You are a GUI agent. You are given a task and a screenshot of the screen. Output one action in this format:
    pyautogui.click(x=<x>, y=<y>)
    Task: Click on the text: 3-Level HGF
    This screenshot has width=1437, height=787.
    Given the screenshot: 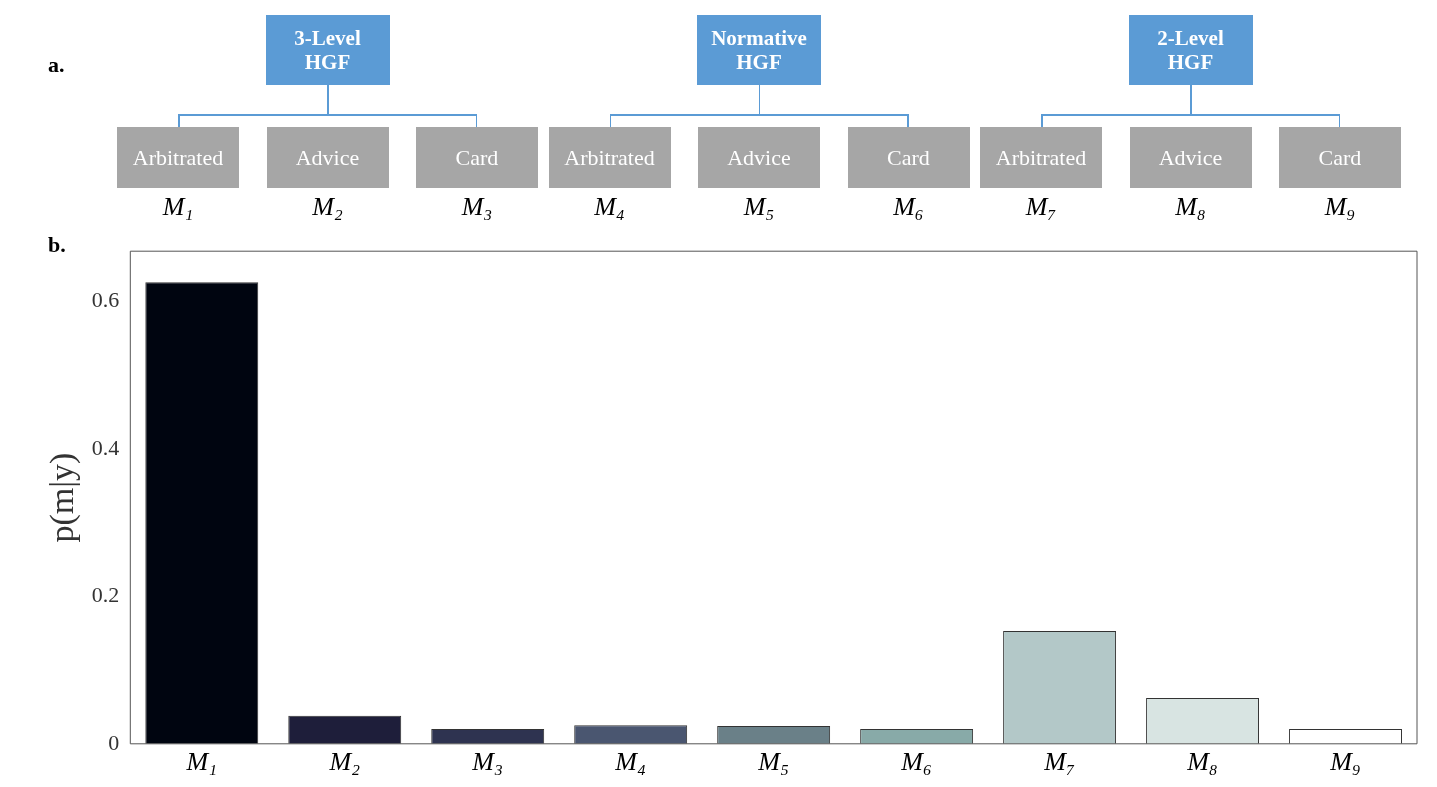 What is the action you would take?
    pyautogui.click(x=327, y=50)
    